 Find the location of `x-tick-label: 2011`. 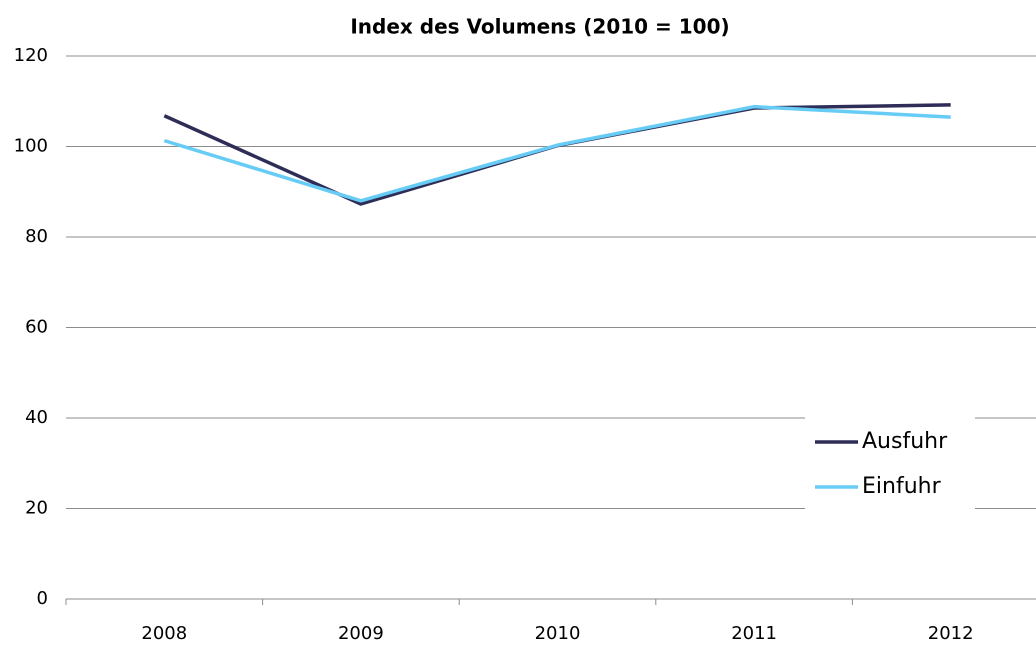

x-tick-label: 2011 is located at coordinates (754, 633).